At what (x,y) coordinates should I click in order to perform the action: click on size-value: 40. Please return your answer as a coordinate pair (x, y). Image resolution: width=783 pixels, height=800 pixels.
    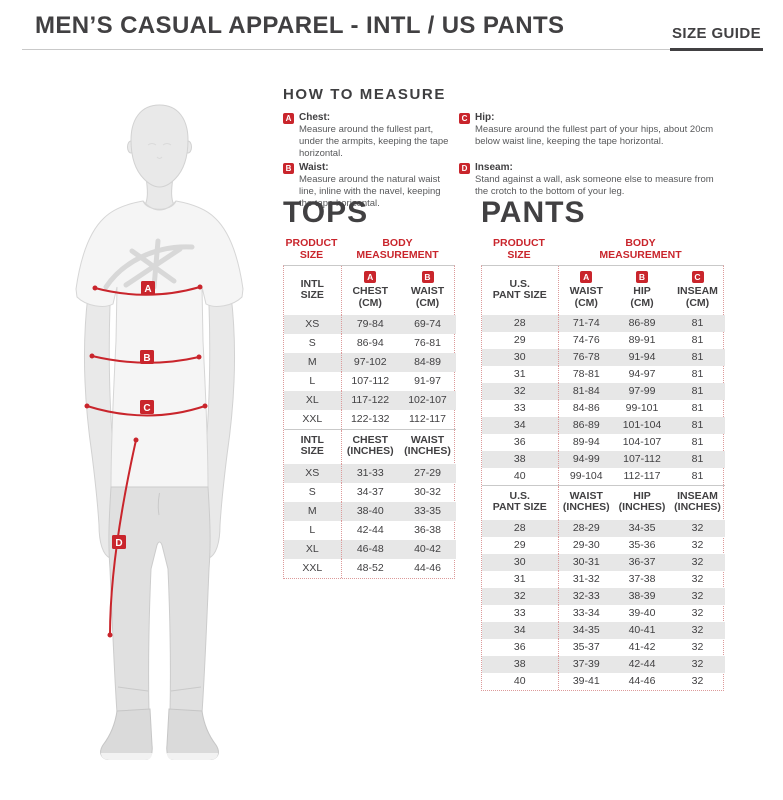
    Looking at the image, I should click on (519, 475).